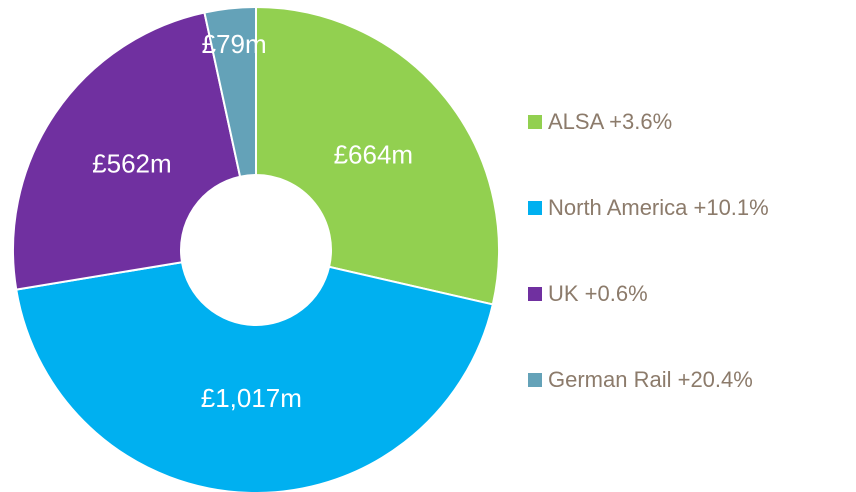 This screenshot has width=856, height=492. What do you see at coordinates (610, 121) in the screenshot?
I see `legend-label: ALSA +3.6%` at bounding box center [610, 121].